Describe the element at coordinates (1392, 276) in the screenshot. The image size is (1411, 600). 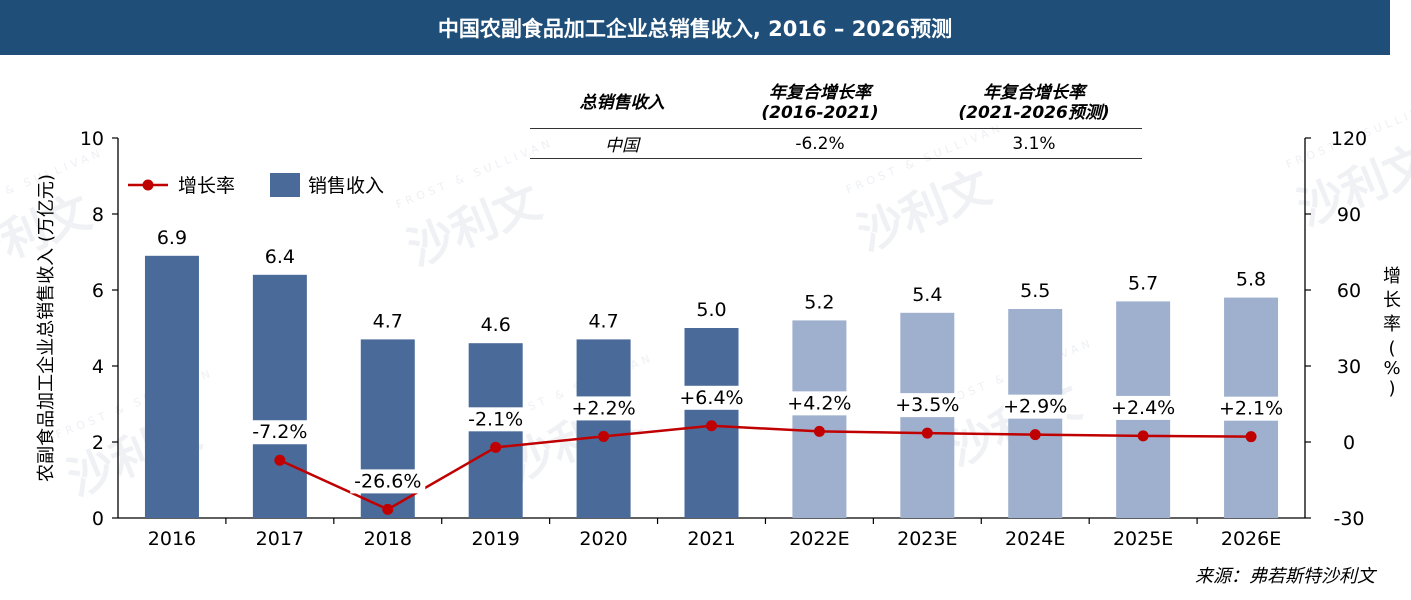
I see `y2-axis-title-char: 增` at that location.